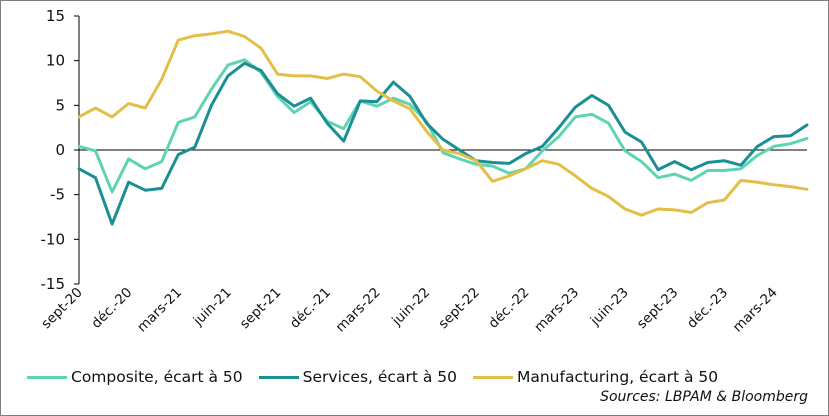 The height and width of the screenshot is (416, 829). What do you see at coordinates (658, 309) in the screenshot?
I see `x-tick-label: sept-23` at bounding box center [658, 309].